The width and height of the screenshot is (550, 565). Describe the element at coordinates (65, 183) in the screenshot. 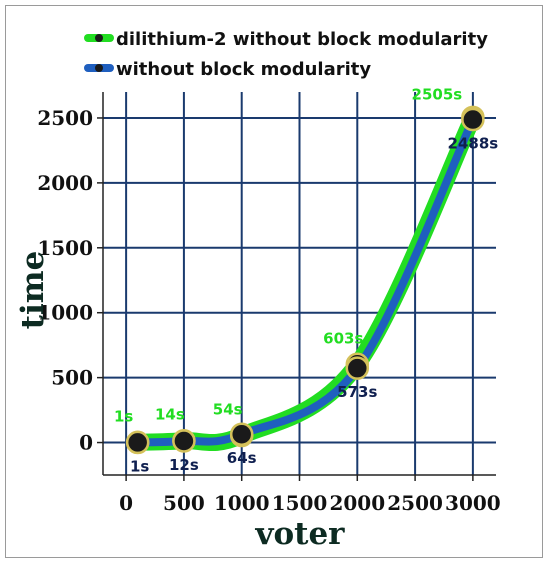

I see `y-tick-label-4: 2000` at that location.